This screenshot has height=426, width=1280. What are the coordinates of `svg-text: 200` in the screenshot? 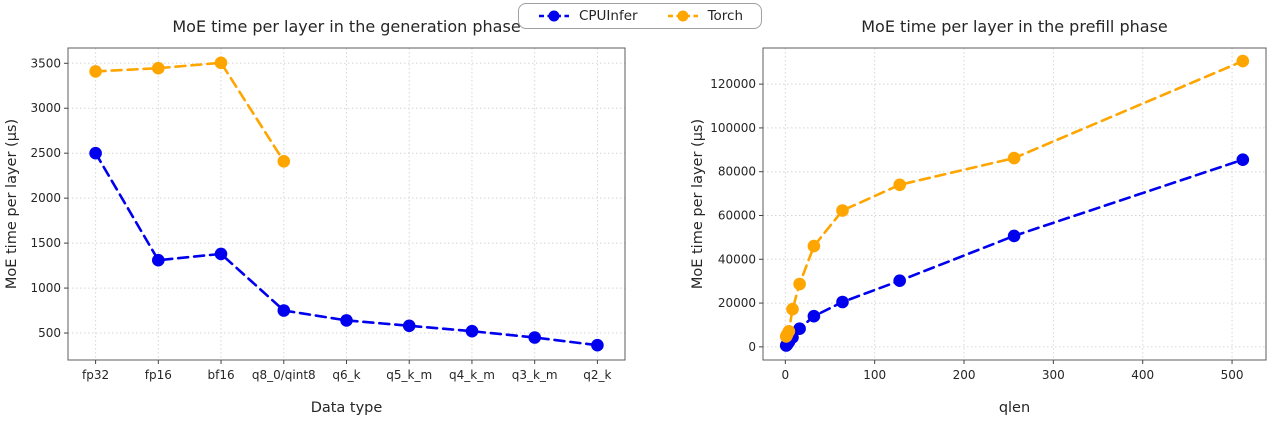 It's located at (964, 375).